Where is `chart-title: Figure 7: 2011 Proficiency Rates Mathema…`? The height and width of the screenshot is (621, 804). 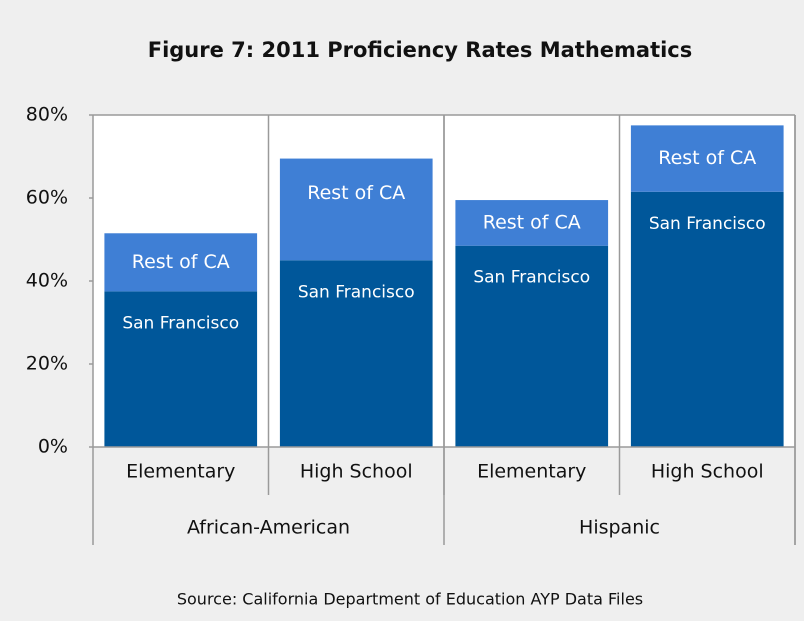 chart-title: Figure 7: 2011 Proficiency Rates Mathema… is located at coordinates (420, 50).